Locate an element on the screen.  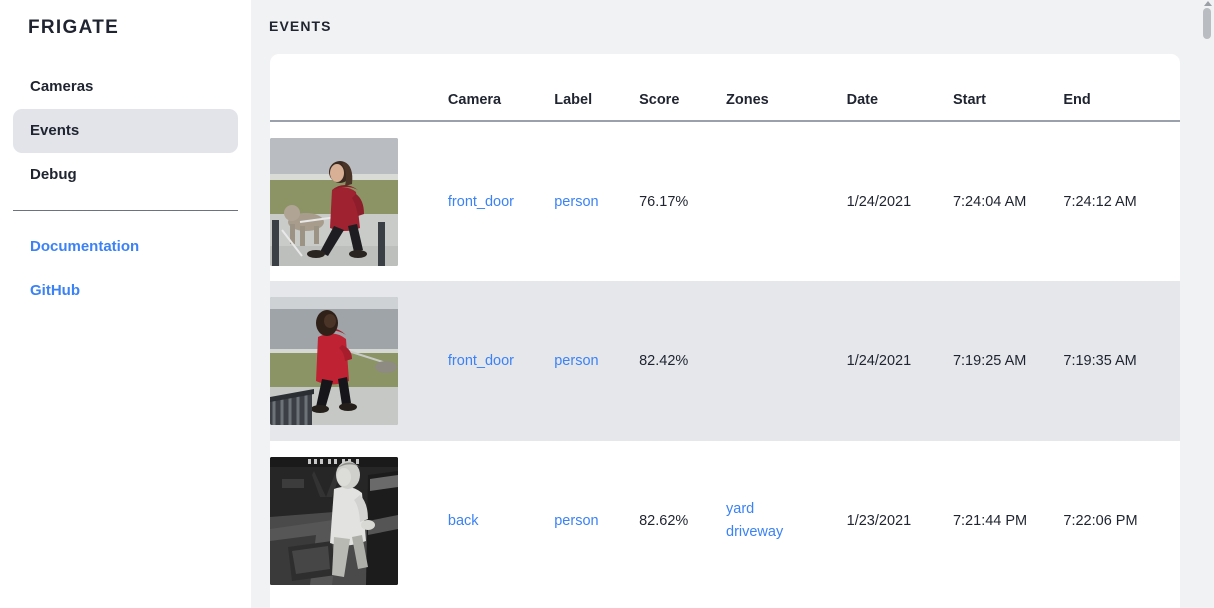
table-header-row: Camera Label Score Zones Date Start End is located at coordinates (725, 88).